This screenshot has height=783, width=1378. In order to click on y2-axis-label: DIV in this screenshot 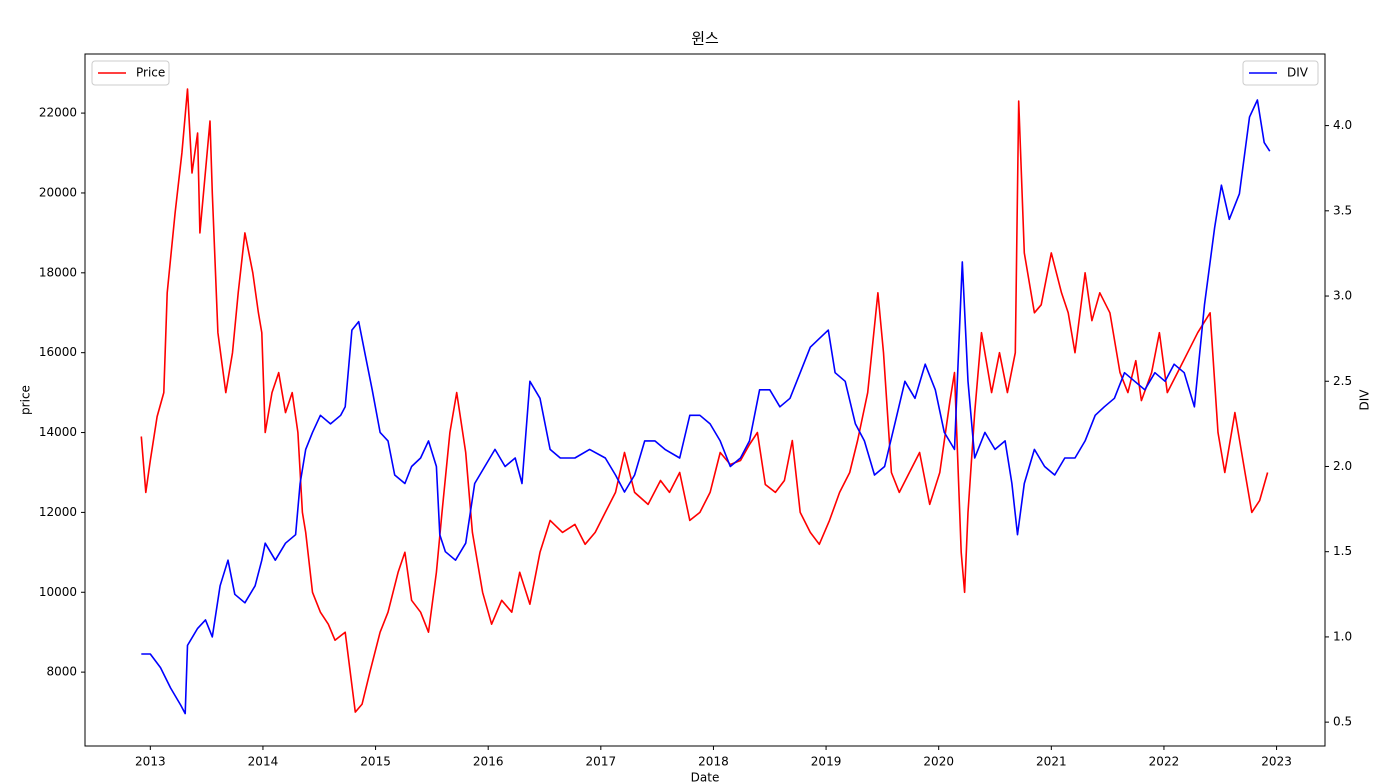, I will do `click(1365, 400)`.